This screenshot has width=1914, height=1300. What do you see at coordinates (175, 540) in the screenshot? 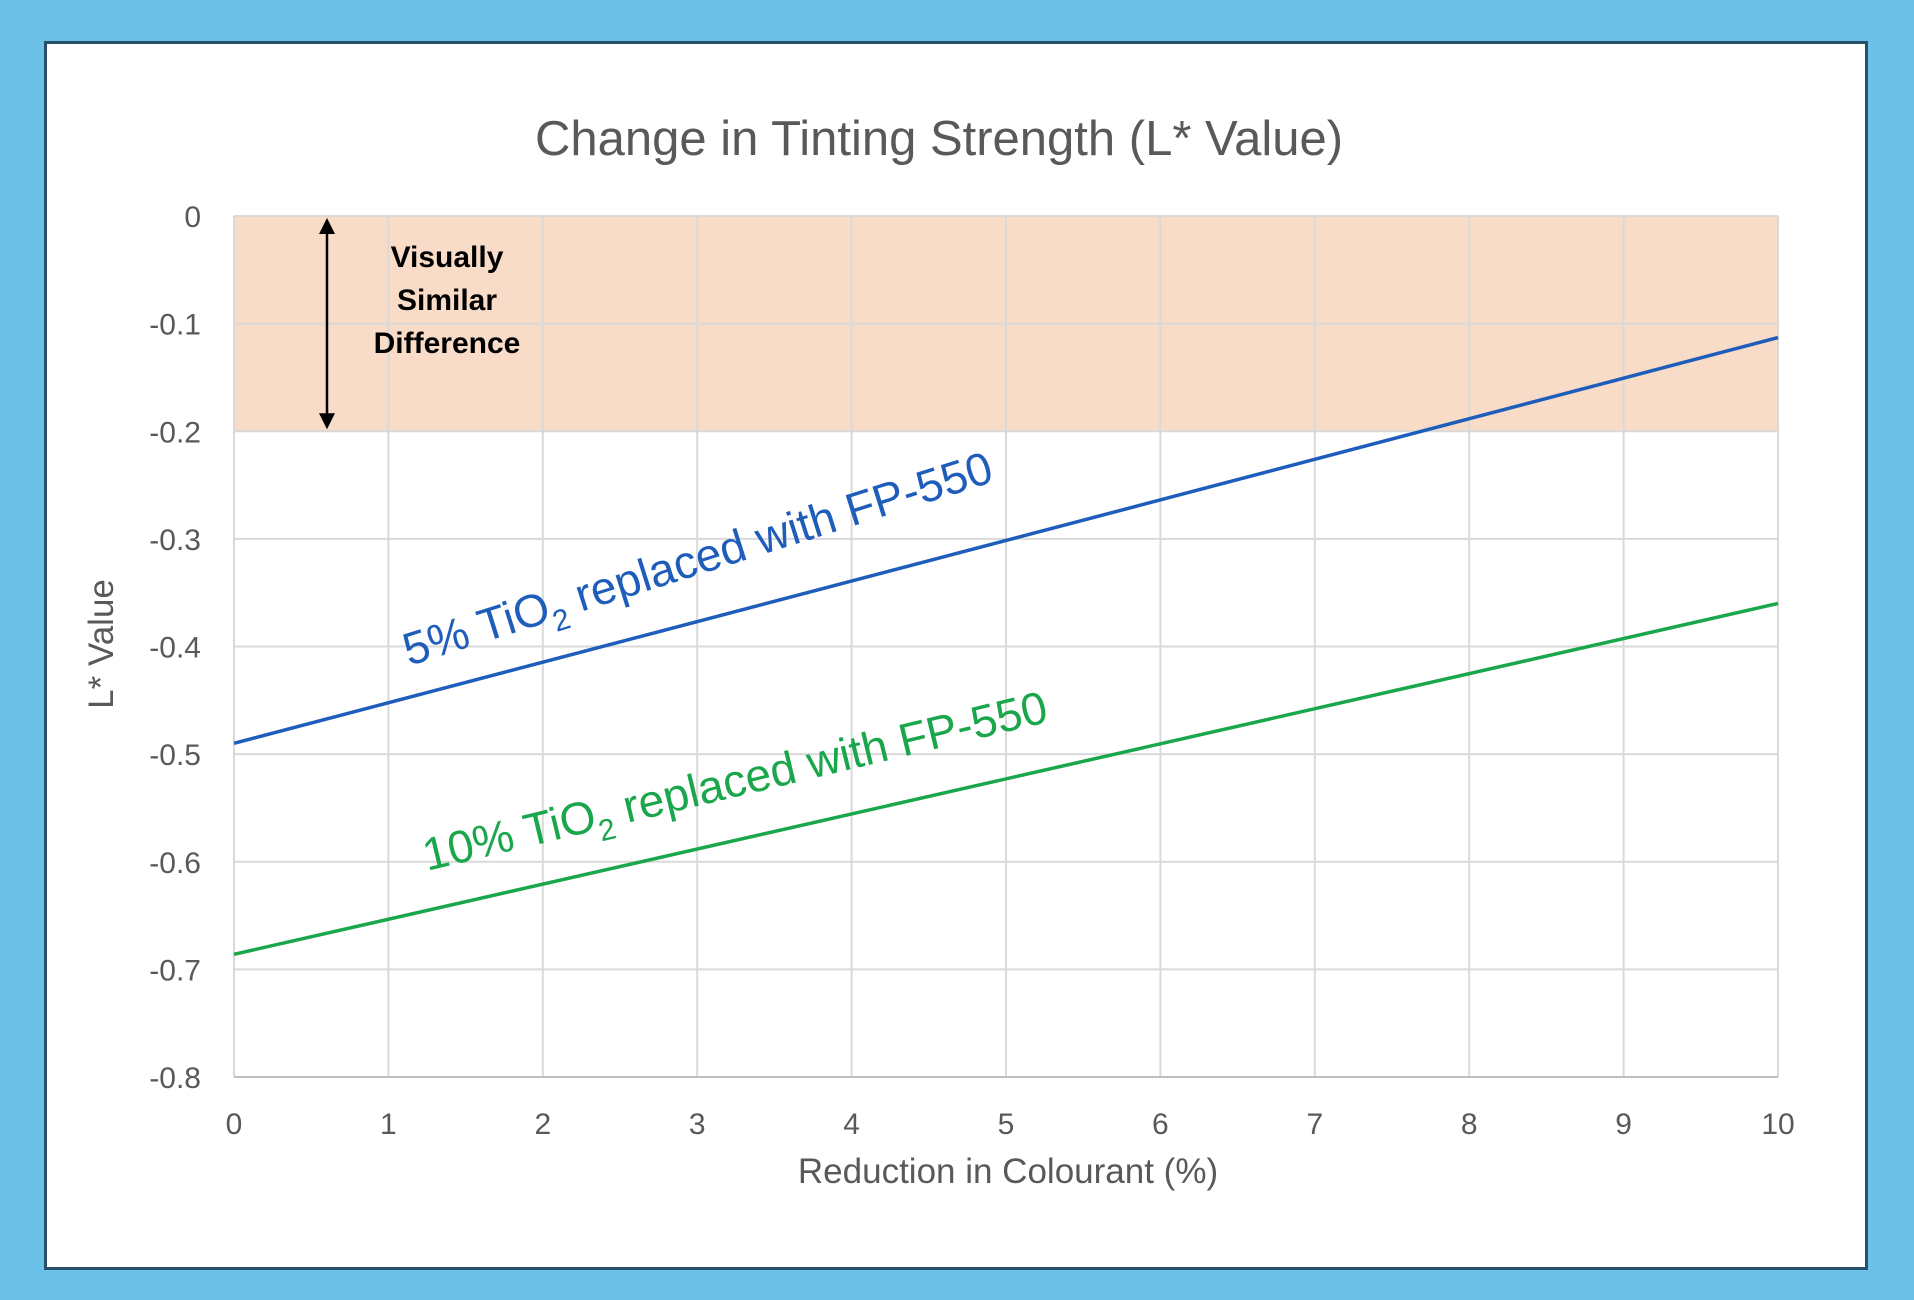
I see `y-tick-label: -0.3` at bounding box center [175, 540].